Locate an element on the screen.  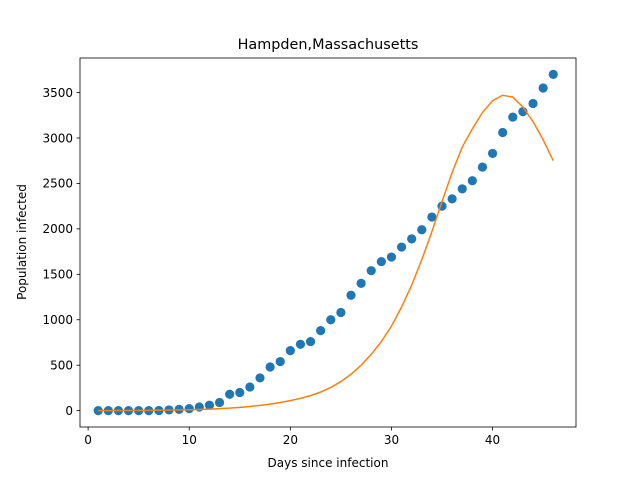
y-tick-label: 3000 is located at coordinates (57, 138).